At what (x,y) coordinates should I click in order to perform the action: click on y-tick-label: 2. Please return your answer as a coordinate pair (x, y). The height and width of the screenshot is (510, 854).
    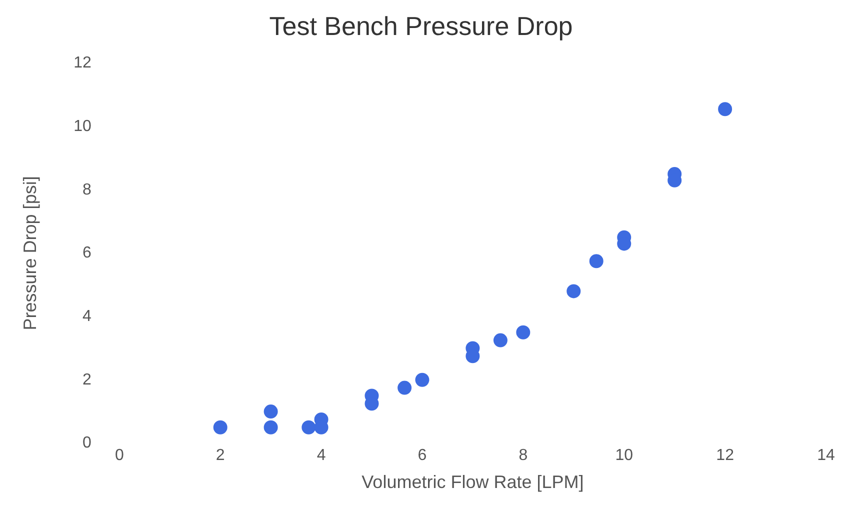
    Looking at the image, I should click on (87, 379).